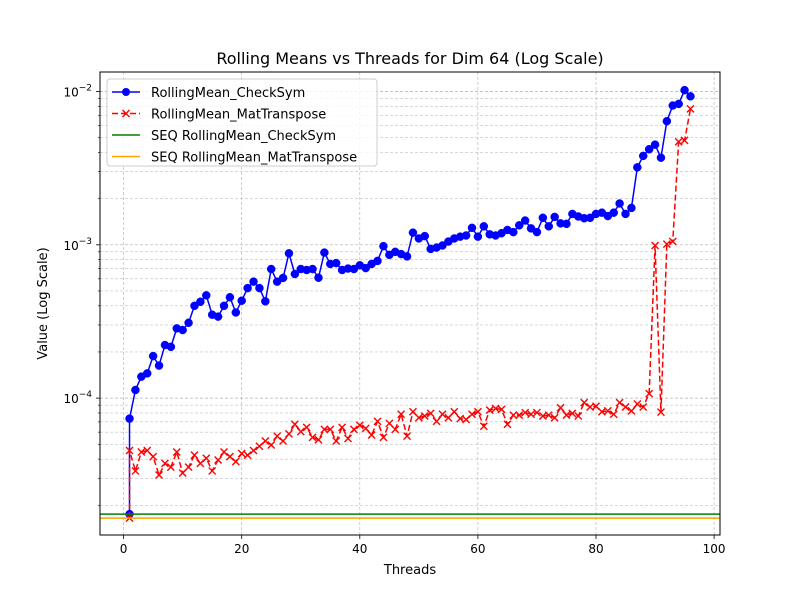 This screenshot has width=800, height=605. I want to click on y-tick-label: 10⁻⁴, so click(77, 398).